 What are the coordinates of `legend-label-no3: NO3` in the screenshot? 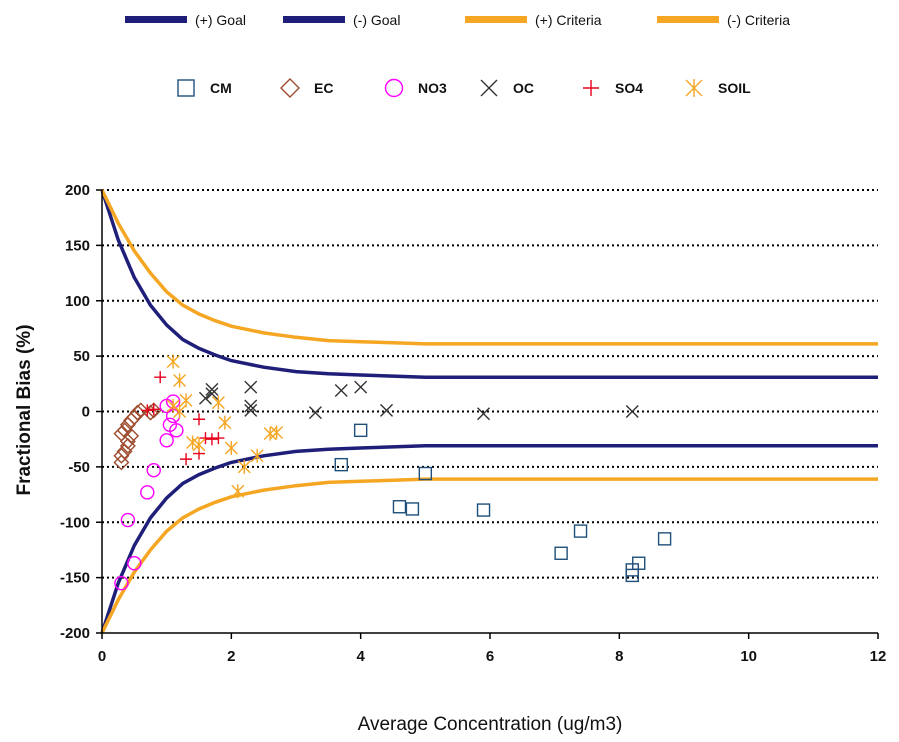 It's located at (432, 88).